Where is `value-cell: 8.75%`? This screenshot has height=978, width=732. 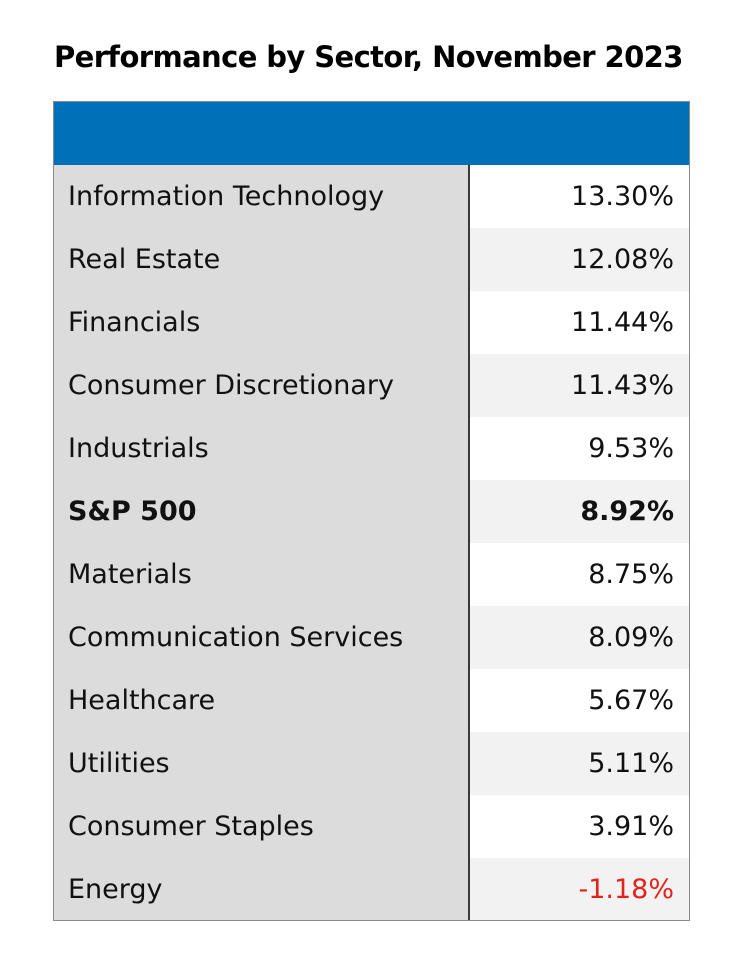 value-cell: 8.75% is located at coordinates (579, 574).